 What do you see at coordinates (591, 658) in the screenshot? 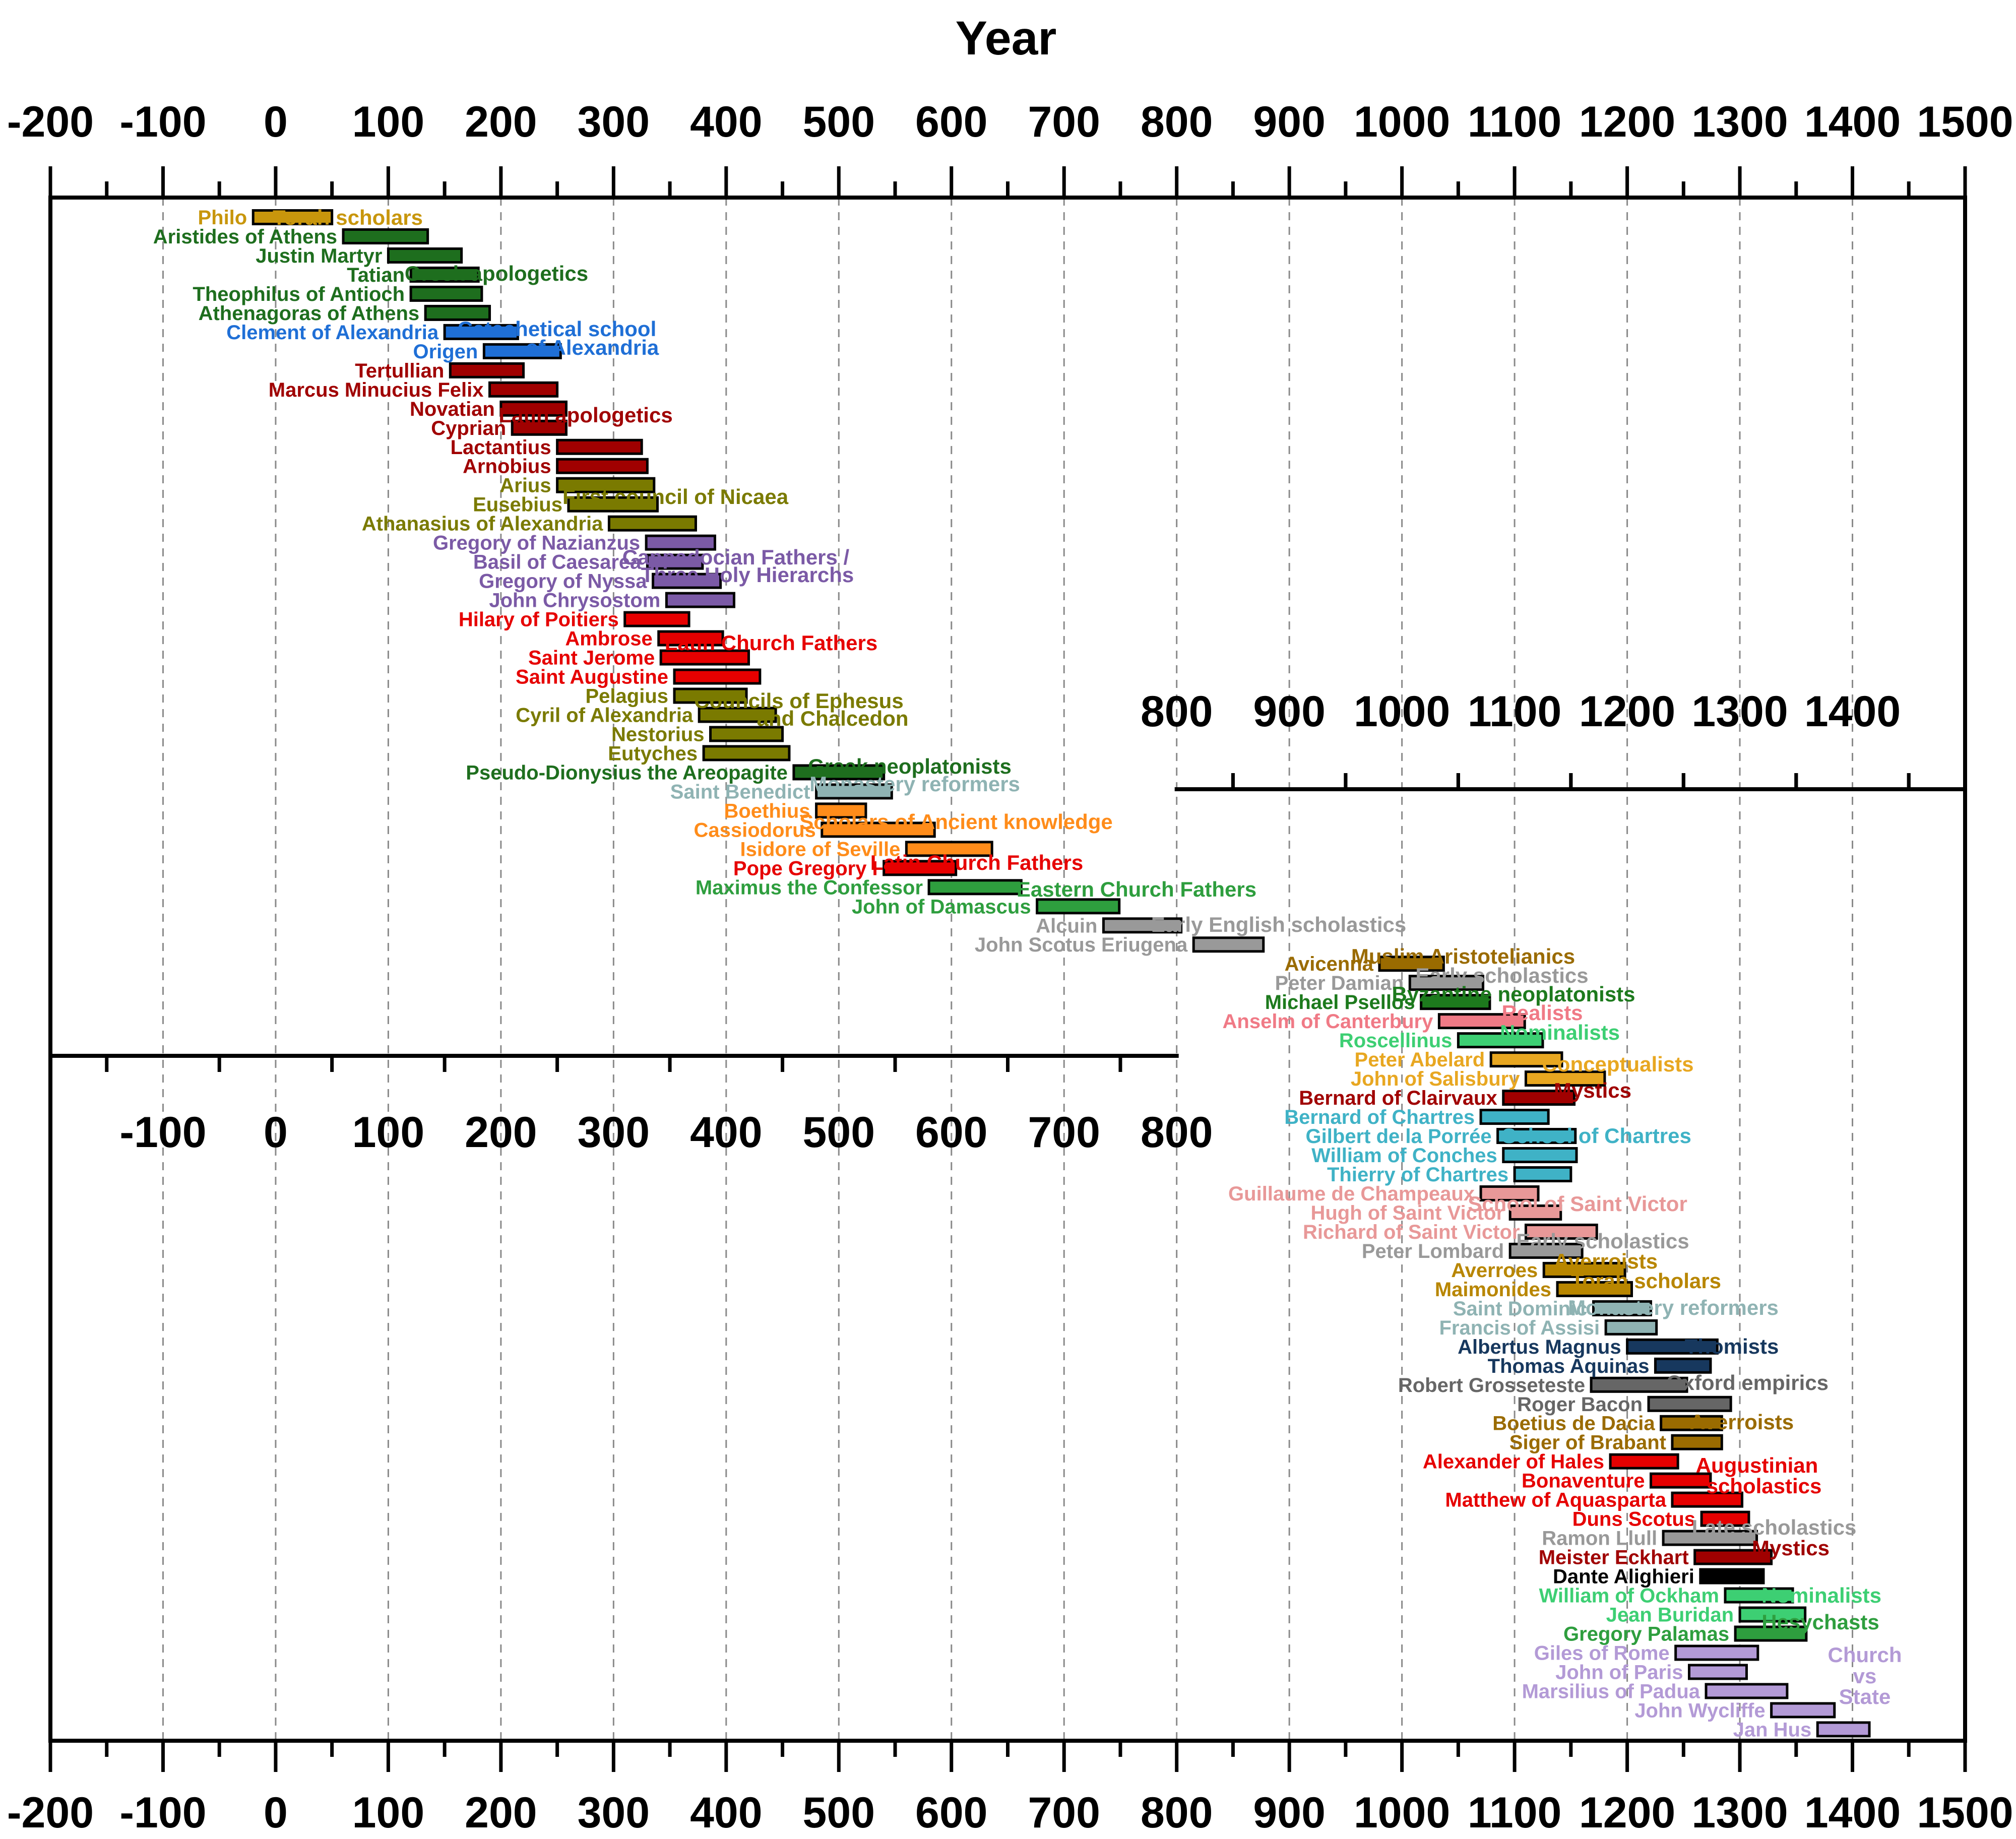
I see `label-saint-jerome: Saint Jerome` at bounding box center [591, 658].